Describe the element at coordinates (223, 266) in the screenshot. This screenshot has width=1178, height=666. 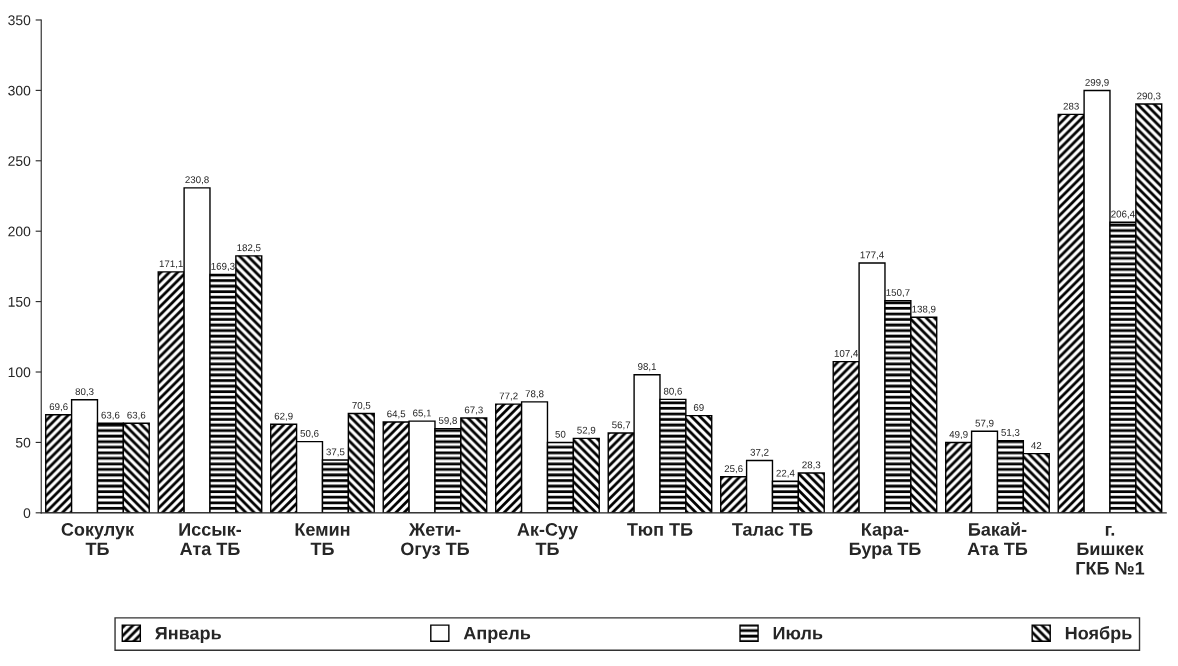
I see `data-label: 169,3` at that location.